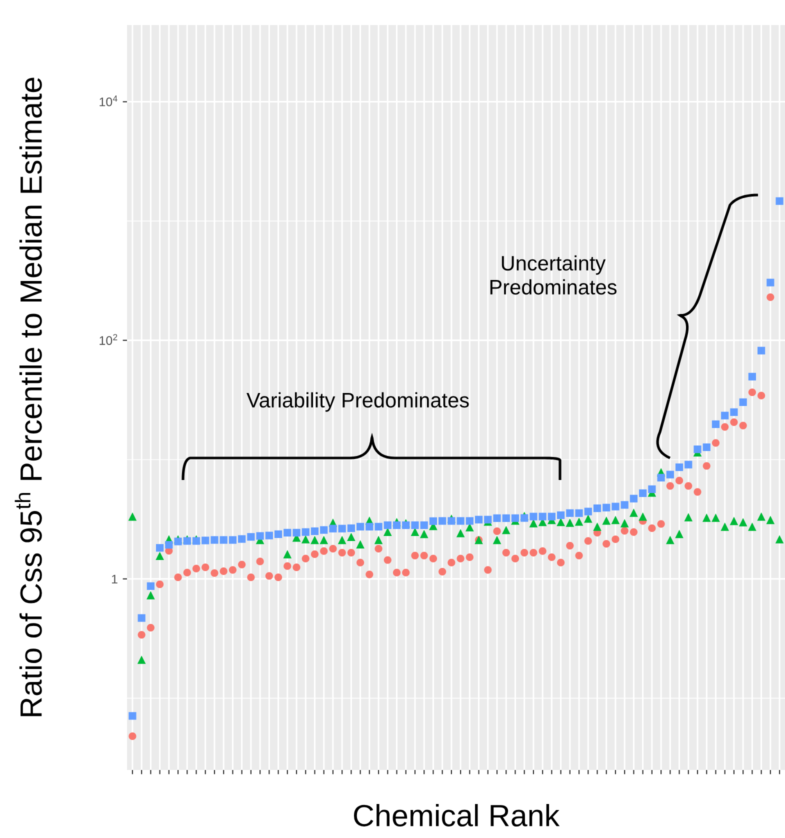 This screenshot has width=785, height=838. What do you see at coordinates (28, 397) in the screenshot?
I see `y-axis-title: Ratio of Css 95$^{th}$ Percentile to Median Estimate` at bounding box center [28, 397].